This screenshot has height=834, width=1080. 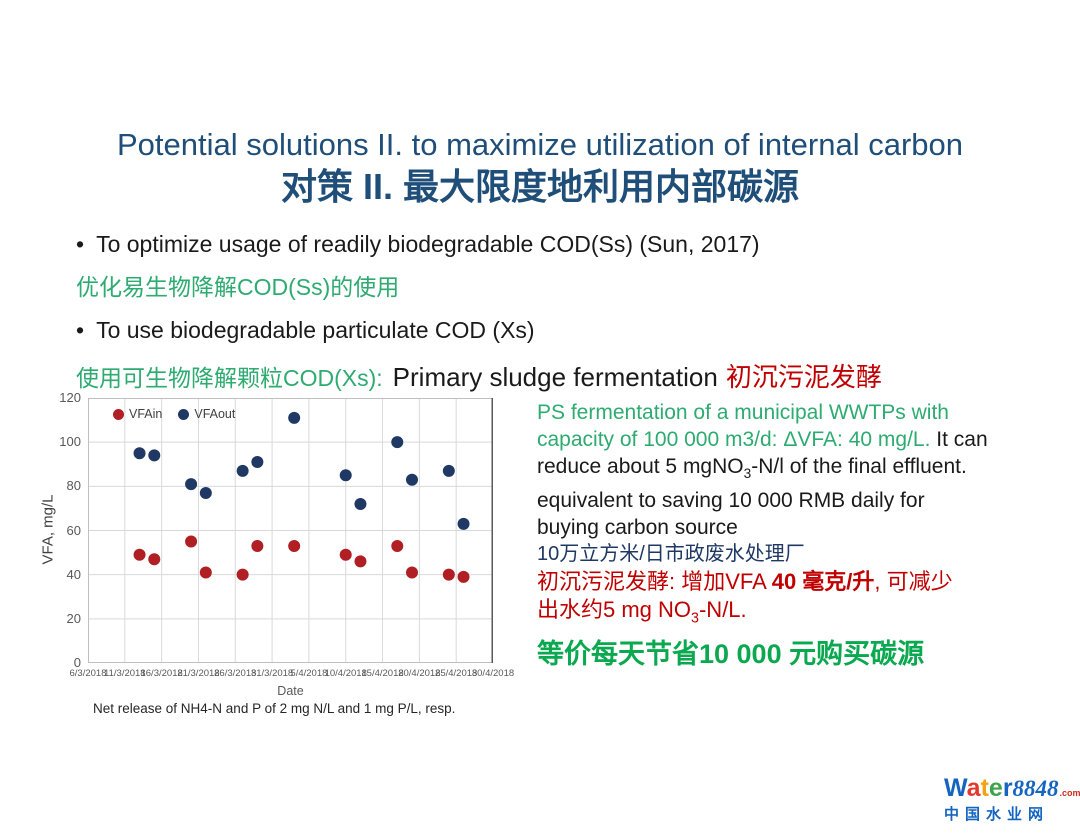 I want to click on y-axis-tick-label: 60, so click(x=73, y=530).